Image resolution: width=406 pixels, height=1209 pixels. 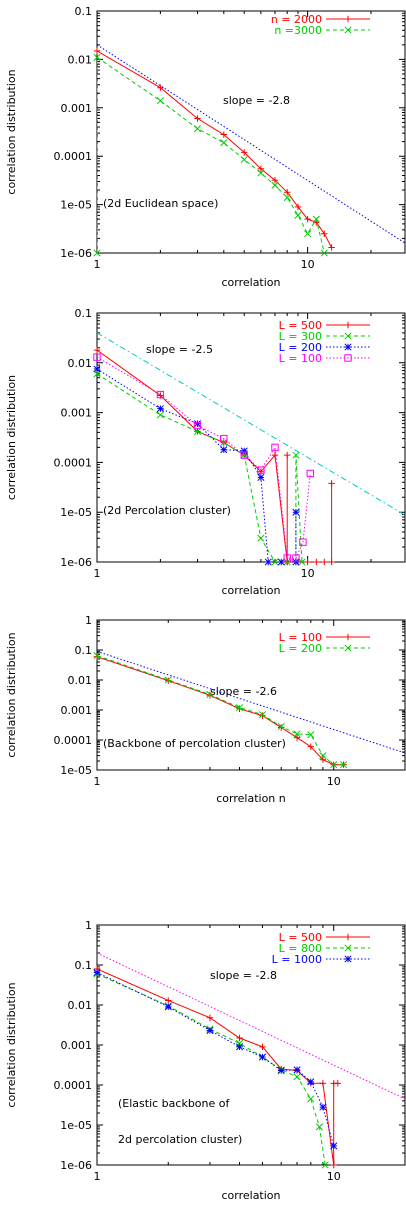 I want to click on chart-4-x-axis-label: correlation, so click(x=250, y=1195).